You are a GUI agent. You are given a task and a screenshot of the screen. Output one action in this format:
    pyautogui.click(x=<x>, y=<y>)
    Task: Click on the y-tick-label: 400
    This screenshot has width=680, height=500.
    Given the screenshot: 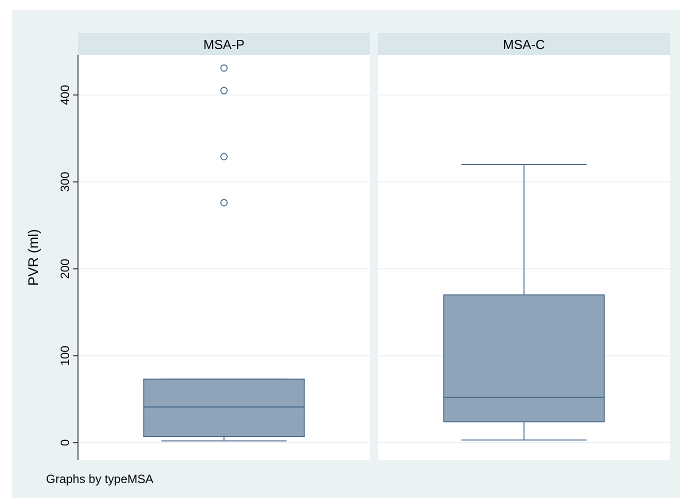 What is the action you would take?
    pyautogui.click(x=65, y=94)
    